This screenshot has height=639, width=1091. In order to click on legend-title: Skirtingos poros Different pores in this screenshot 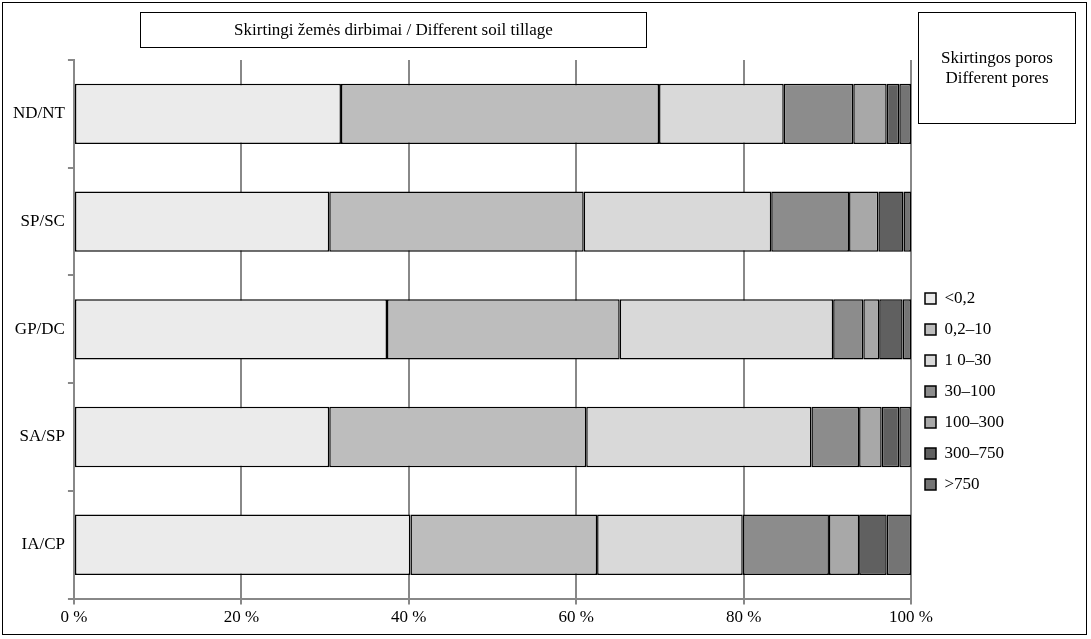, I will do `click(997, 68)`.